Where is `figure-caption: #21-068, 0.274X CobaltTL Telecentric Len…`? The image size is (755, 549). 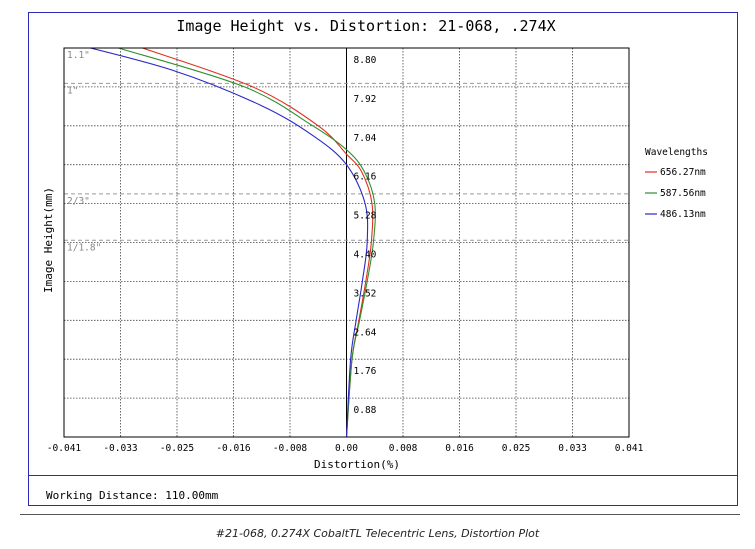
figure-caption: #21-068, 0.274X CobaltTL Telecentric Len… is located at coordinates (377, 533).